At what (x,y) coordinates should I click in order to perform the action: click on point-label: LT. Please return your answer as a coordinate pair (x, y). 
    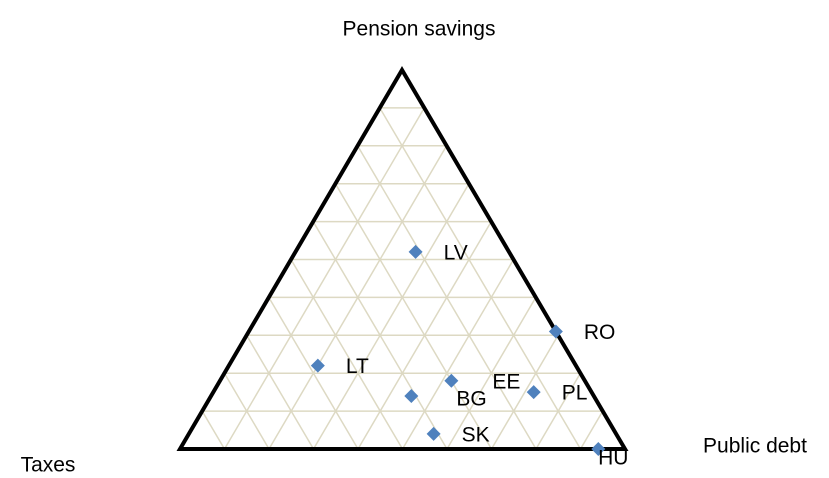
    Looking at the image, I should click on (357, 366).